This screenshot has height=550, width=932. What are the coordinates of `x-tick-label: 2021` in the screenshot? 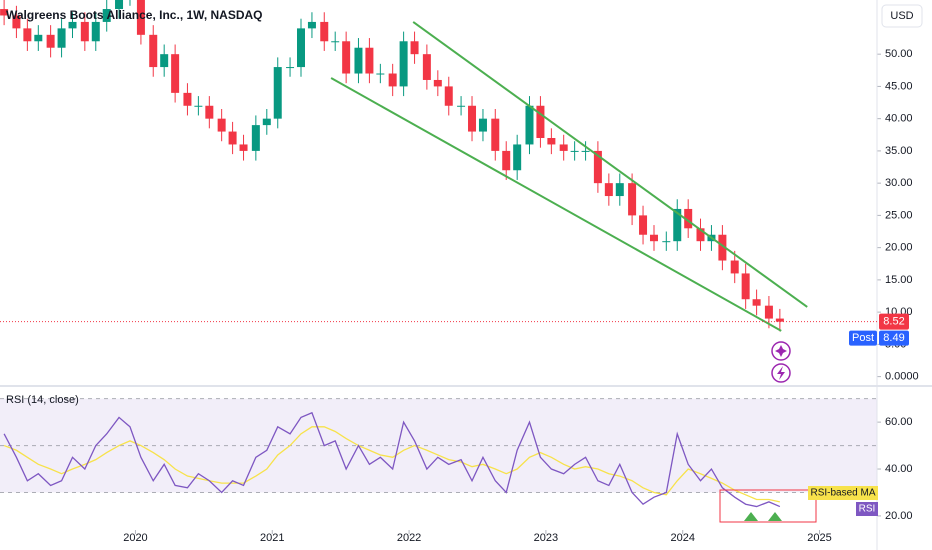 It's located at (272, 538).